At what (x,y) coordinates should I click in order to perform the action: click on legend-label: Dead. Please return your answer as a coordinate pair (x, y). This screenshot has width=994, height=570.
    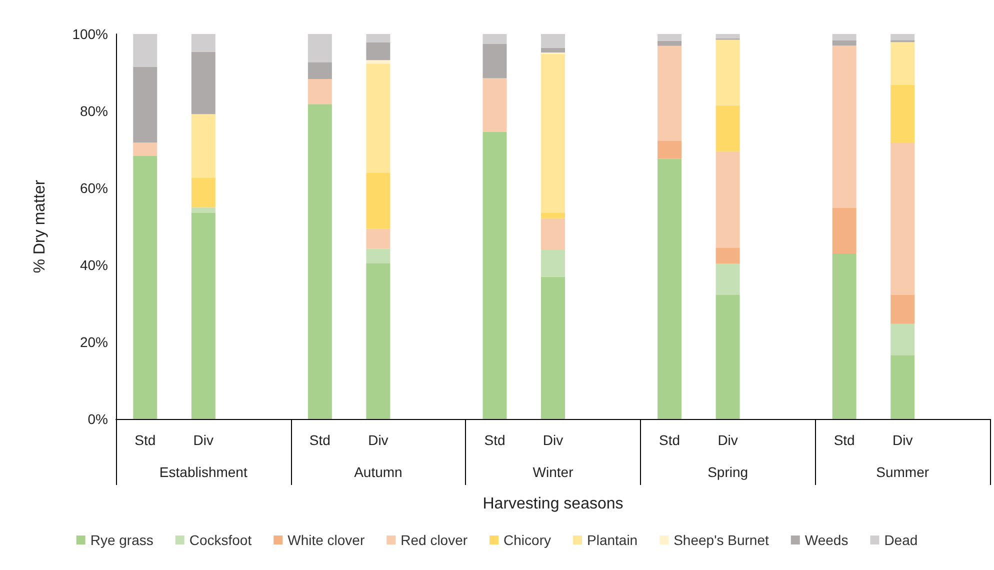
    Looking at the image, I should click on (901, 540).